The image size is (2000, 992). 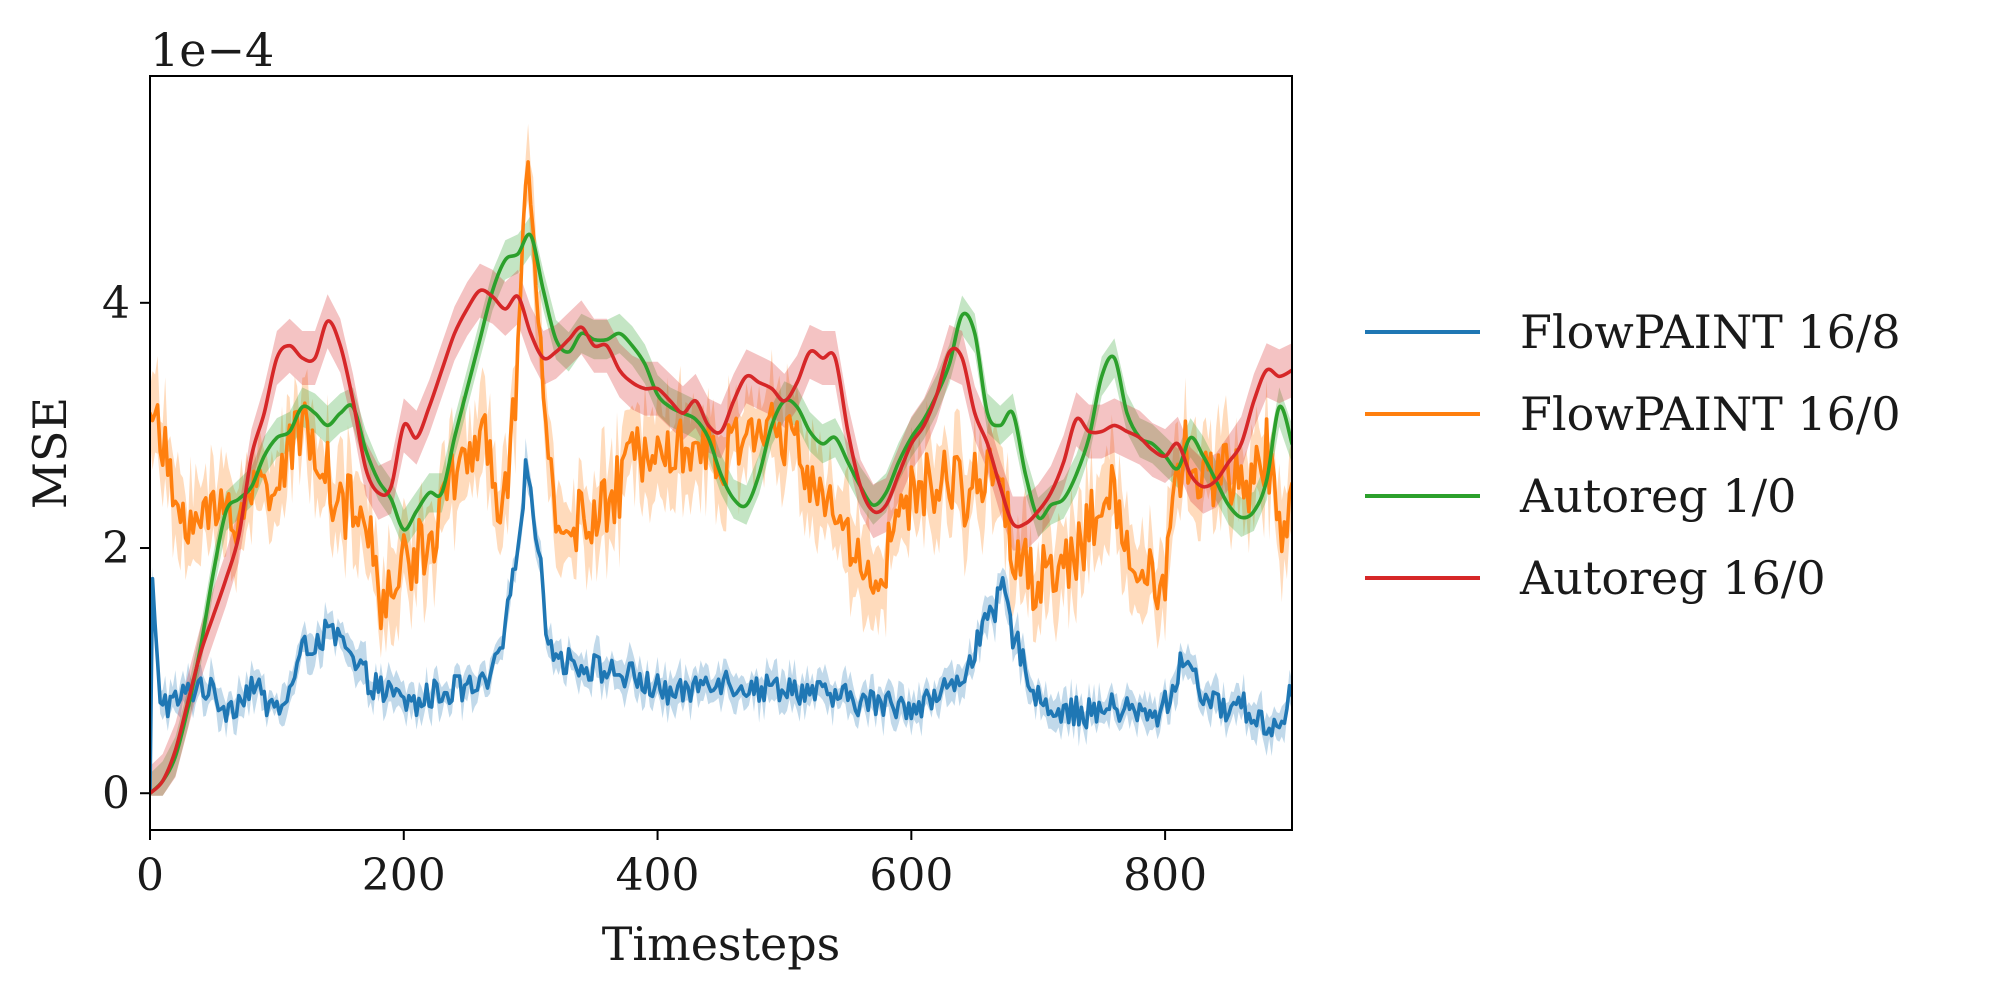 I want to click on legend-label: Autoreg 16/0, so click(x=1672, y=578).